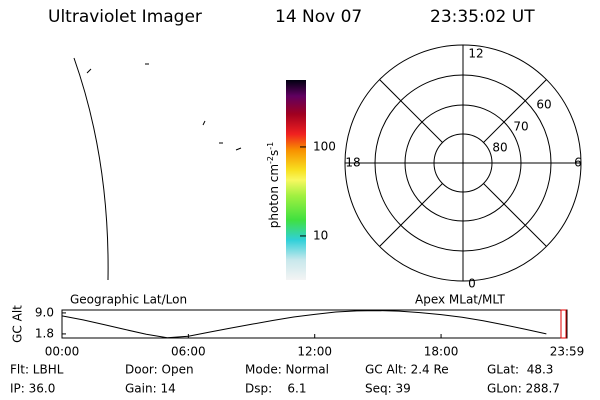  Describe the element at coordinates (520, 370) in the screenshot. I see `info-field: GLat: 48.3` at that location.